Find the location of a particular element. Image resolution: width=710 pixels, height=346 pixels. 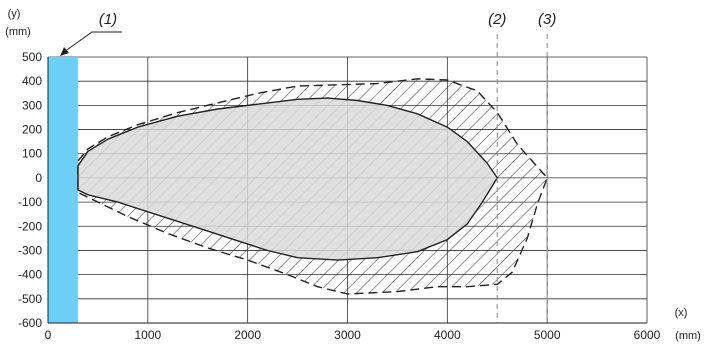

x-tick-label: 0 is located at coordinates (48, 335).